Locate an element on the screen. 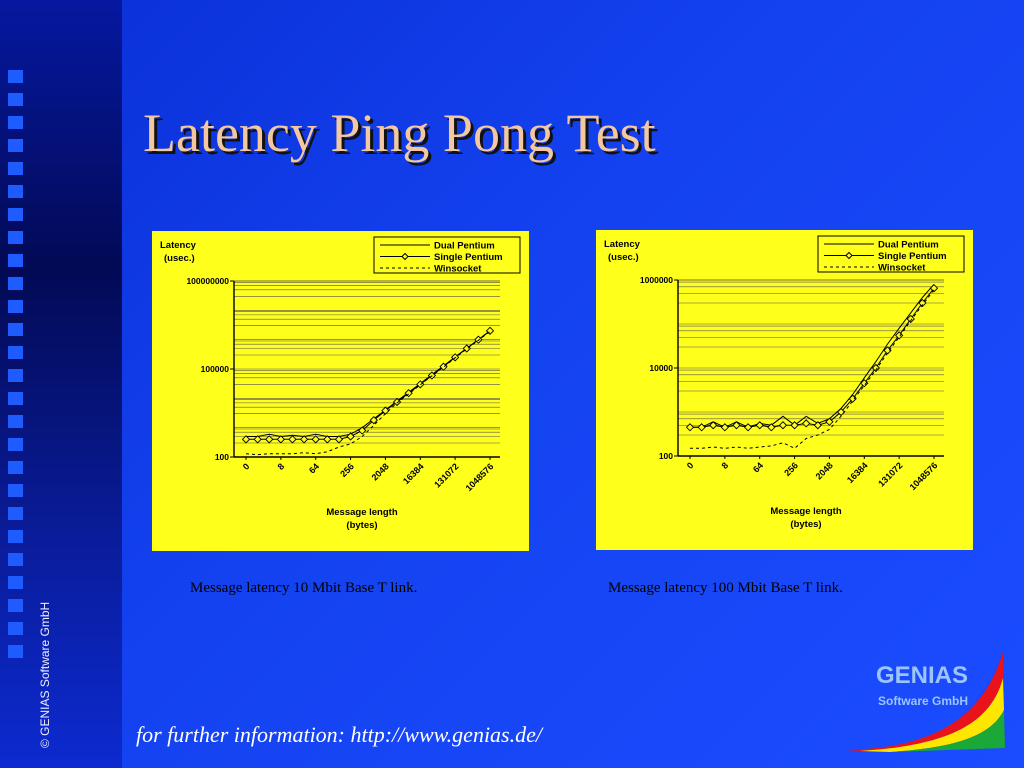 The width and height of the screenshot is (1024, 768). sidebar-band is located at coordinates (61, 384).